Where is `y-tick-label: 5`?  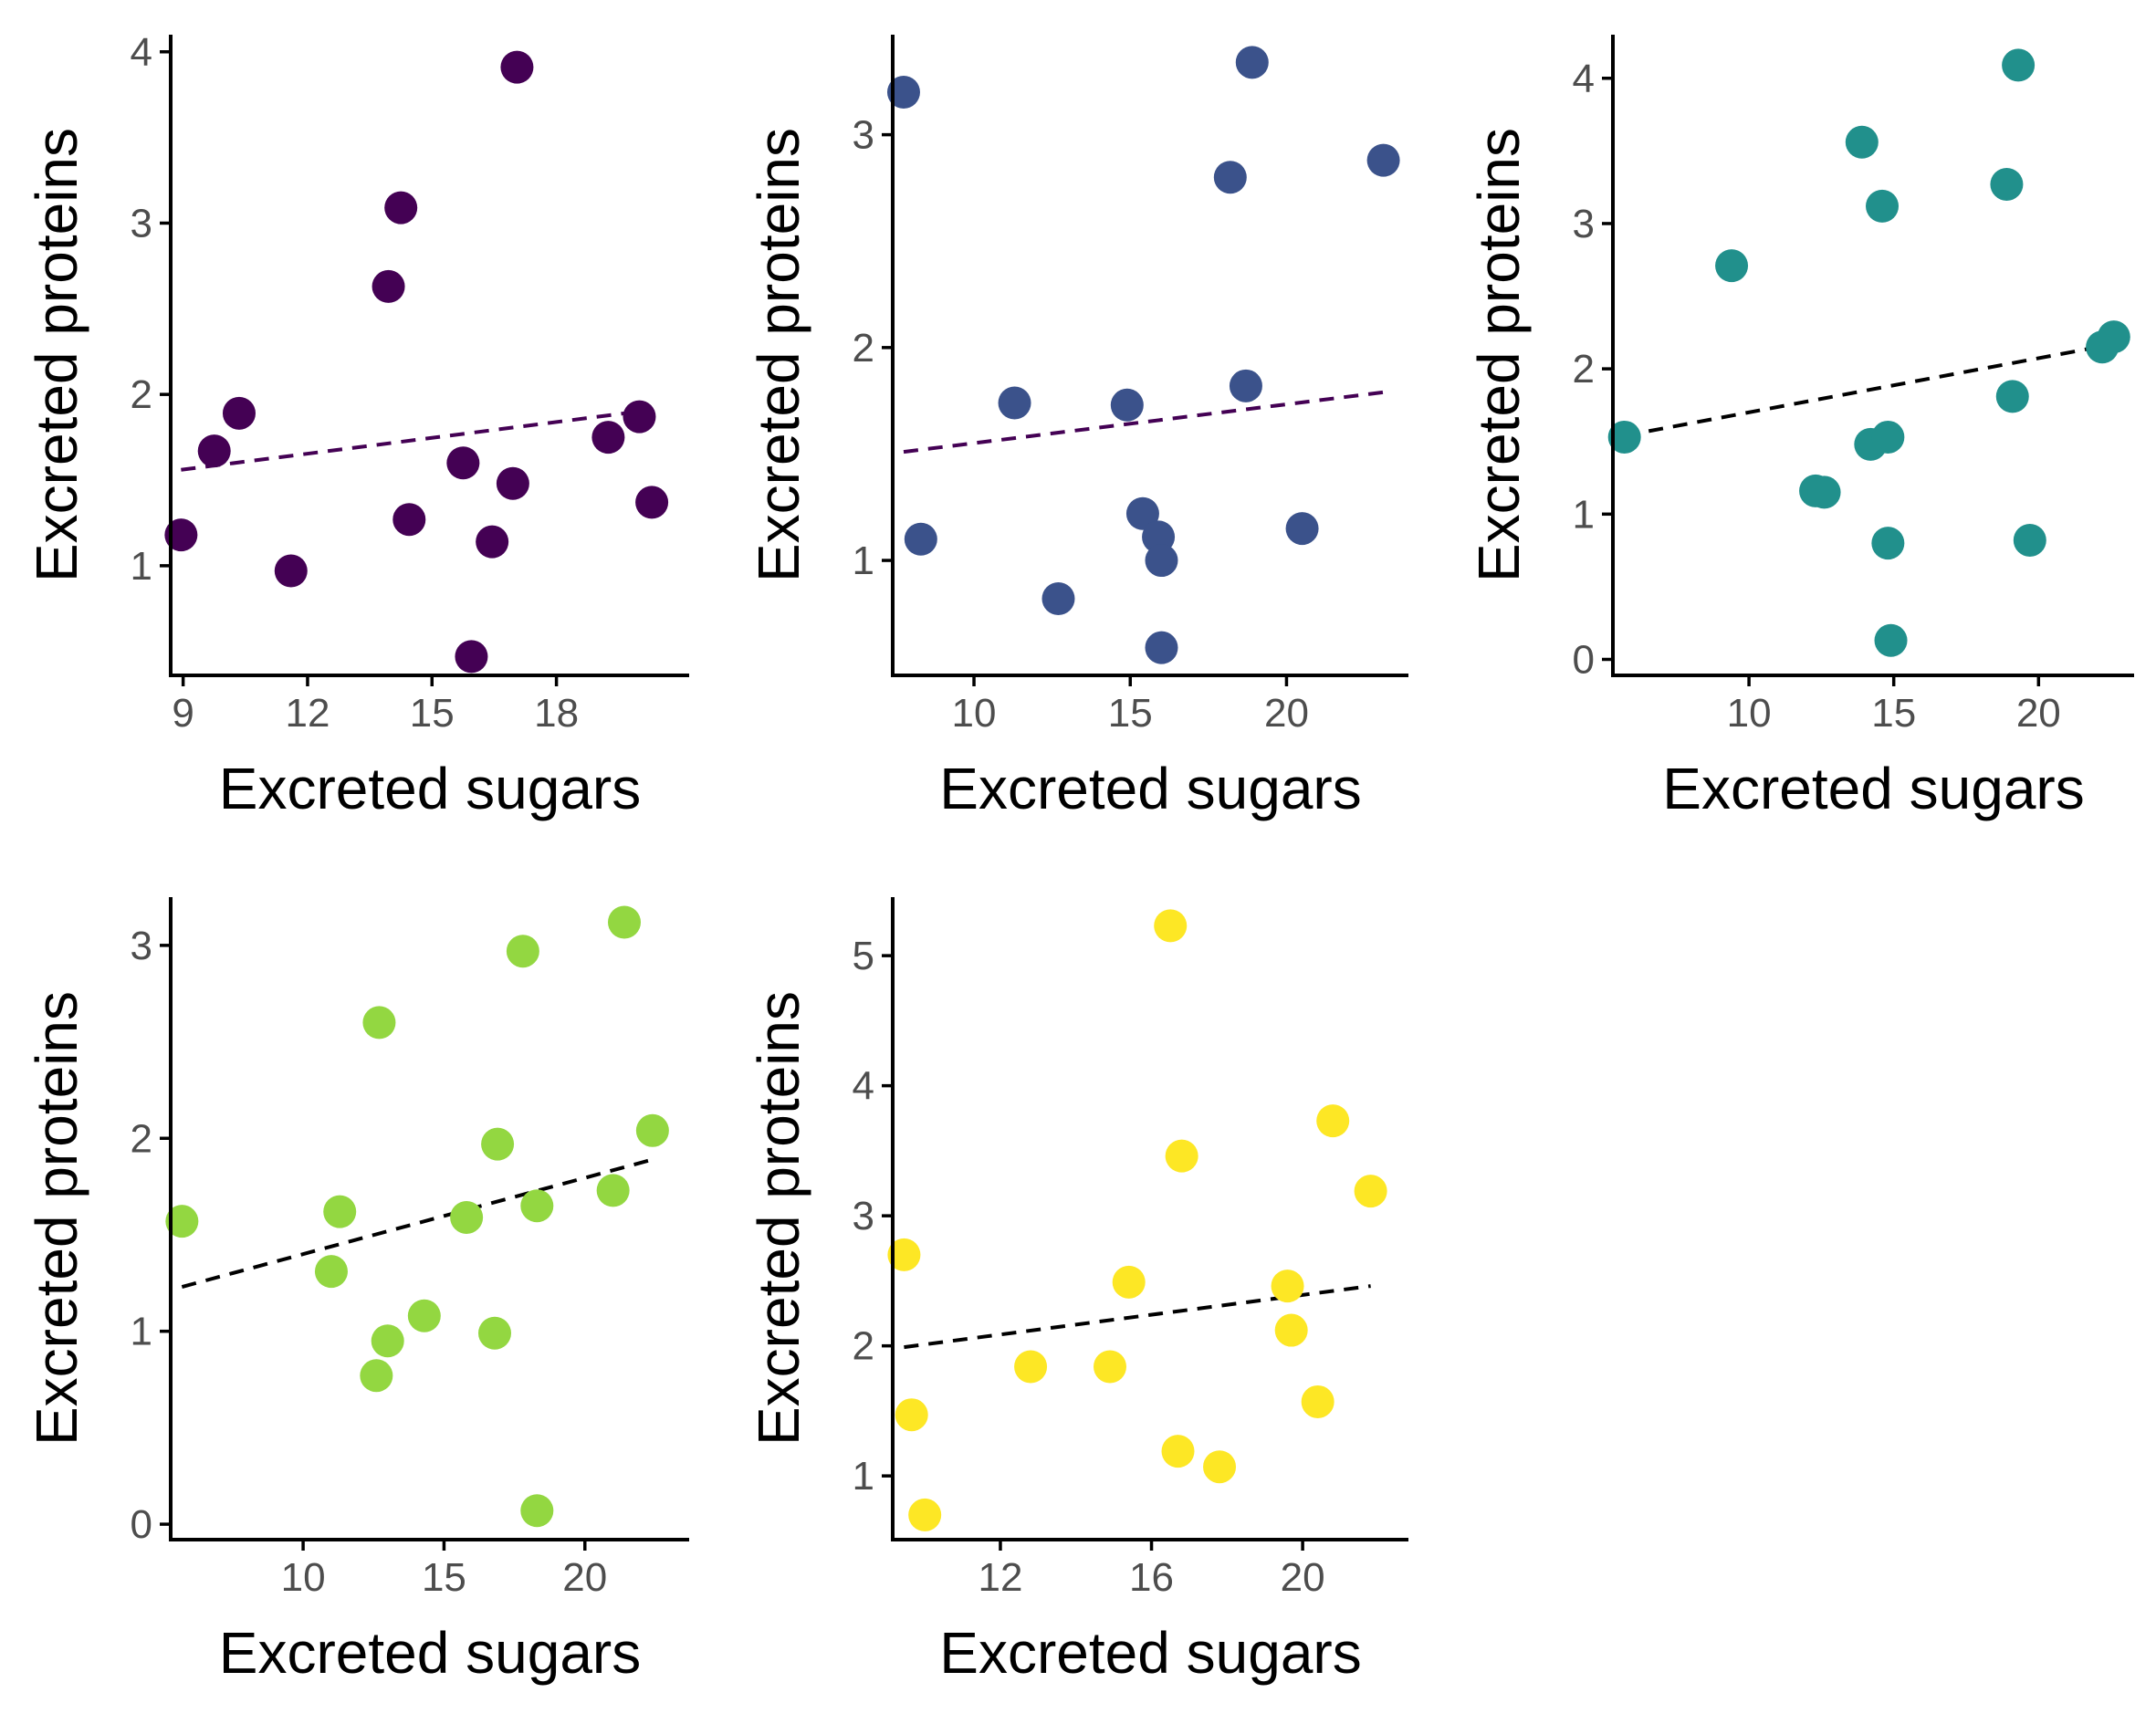
y-tick-label: 5 is located at coordinates (864, 956).